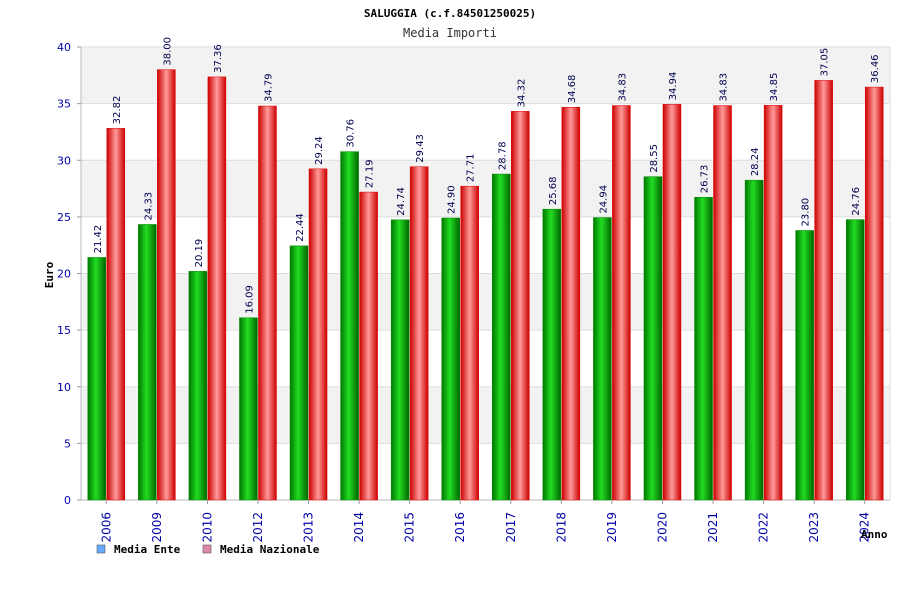  Describe the element at coordinates (64, 217) in the screenshot. I see `y-tick-label: 25` at that location.